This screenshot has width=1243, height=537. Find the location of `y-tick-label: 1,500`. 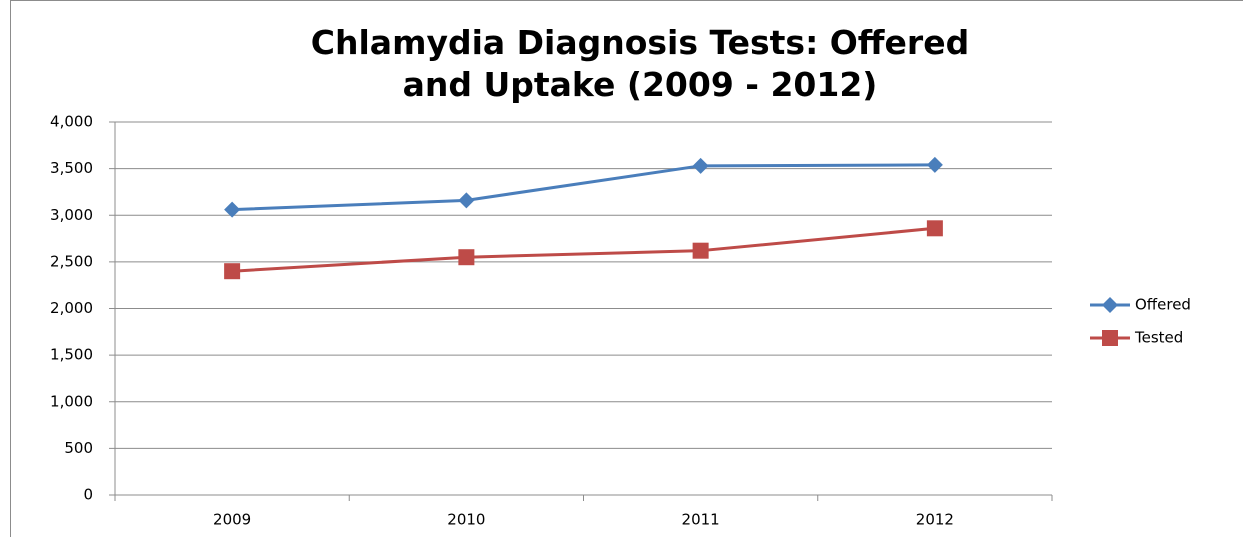

y-tick-label: 1,500 is located at coordinates (71, 355).